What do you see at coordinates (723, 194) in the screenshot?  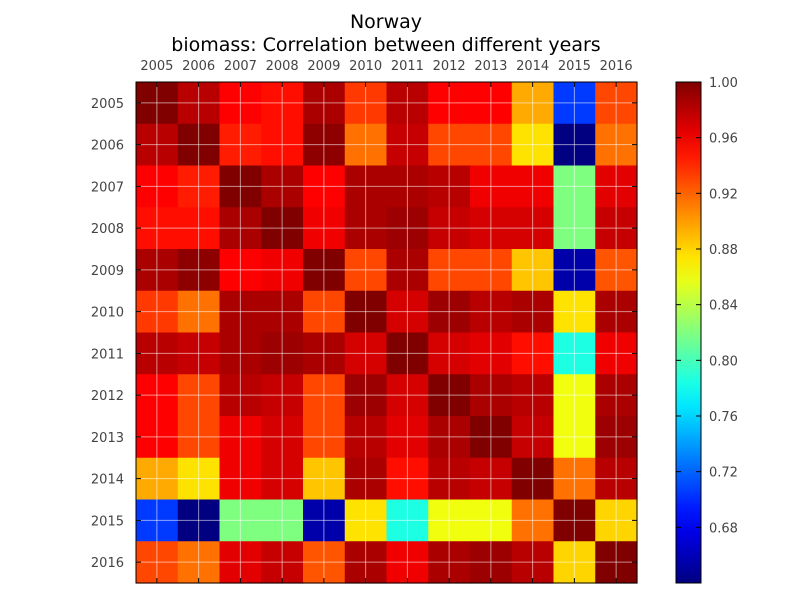 I see `colorbar-tick-label-0.92: 0.92` at bounding box center [723, 194].